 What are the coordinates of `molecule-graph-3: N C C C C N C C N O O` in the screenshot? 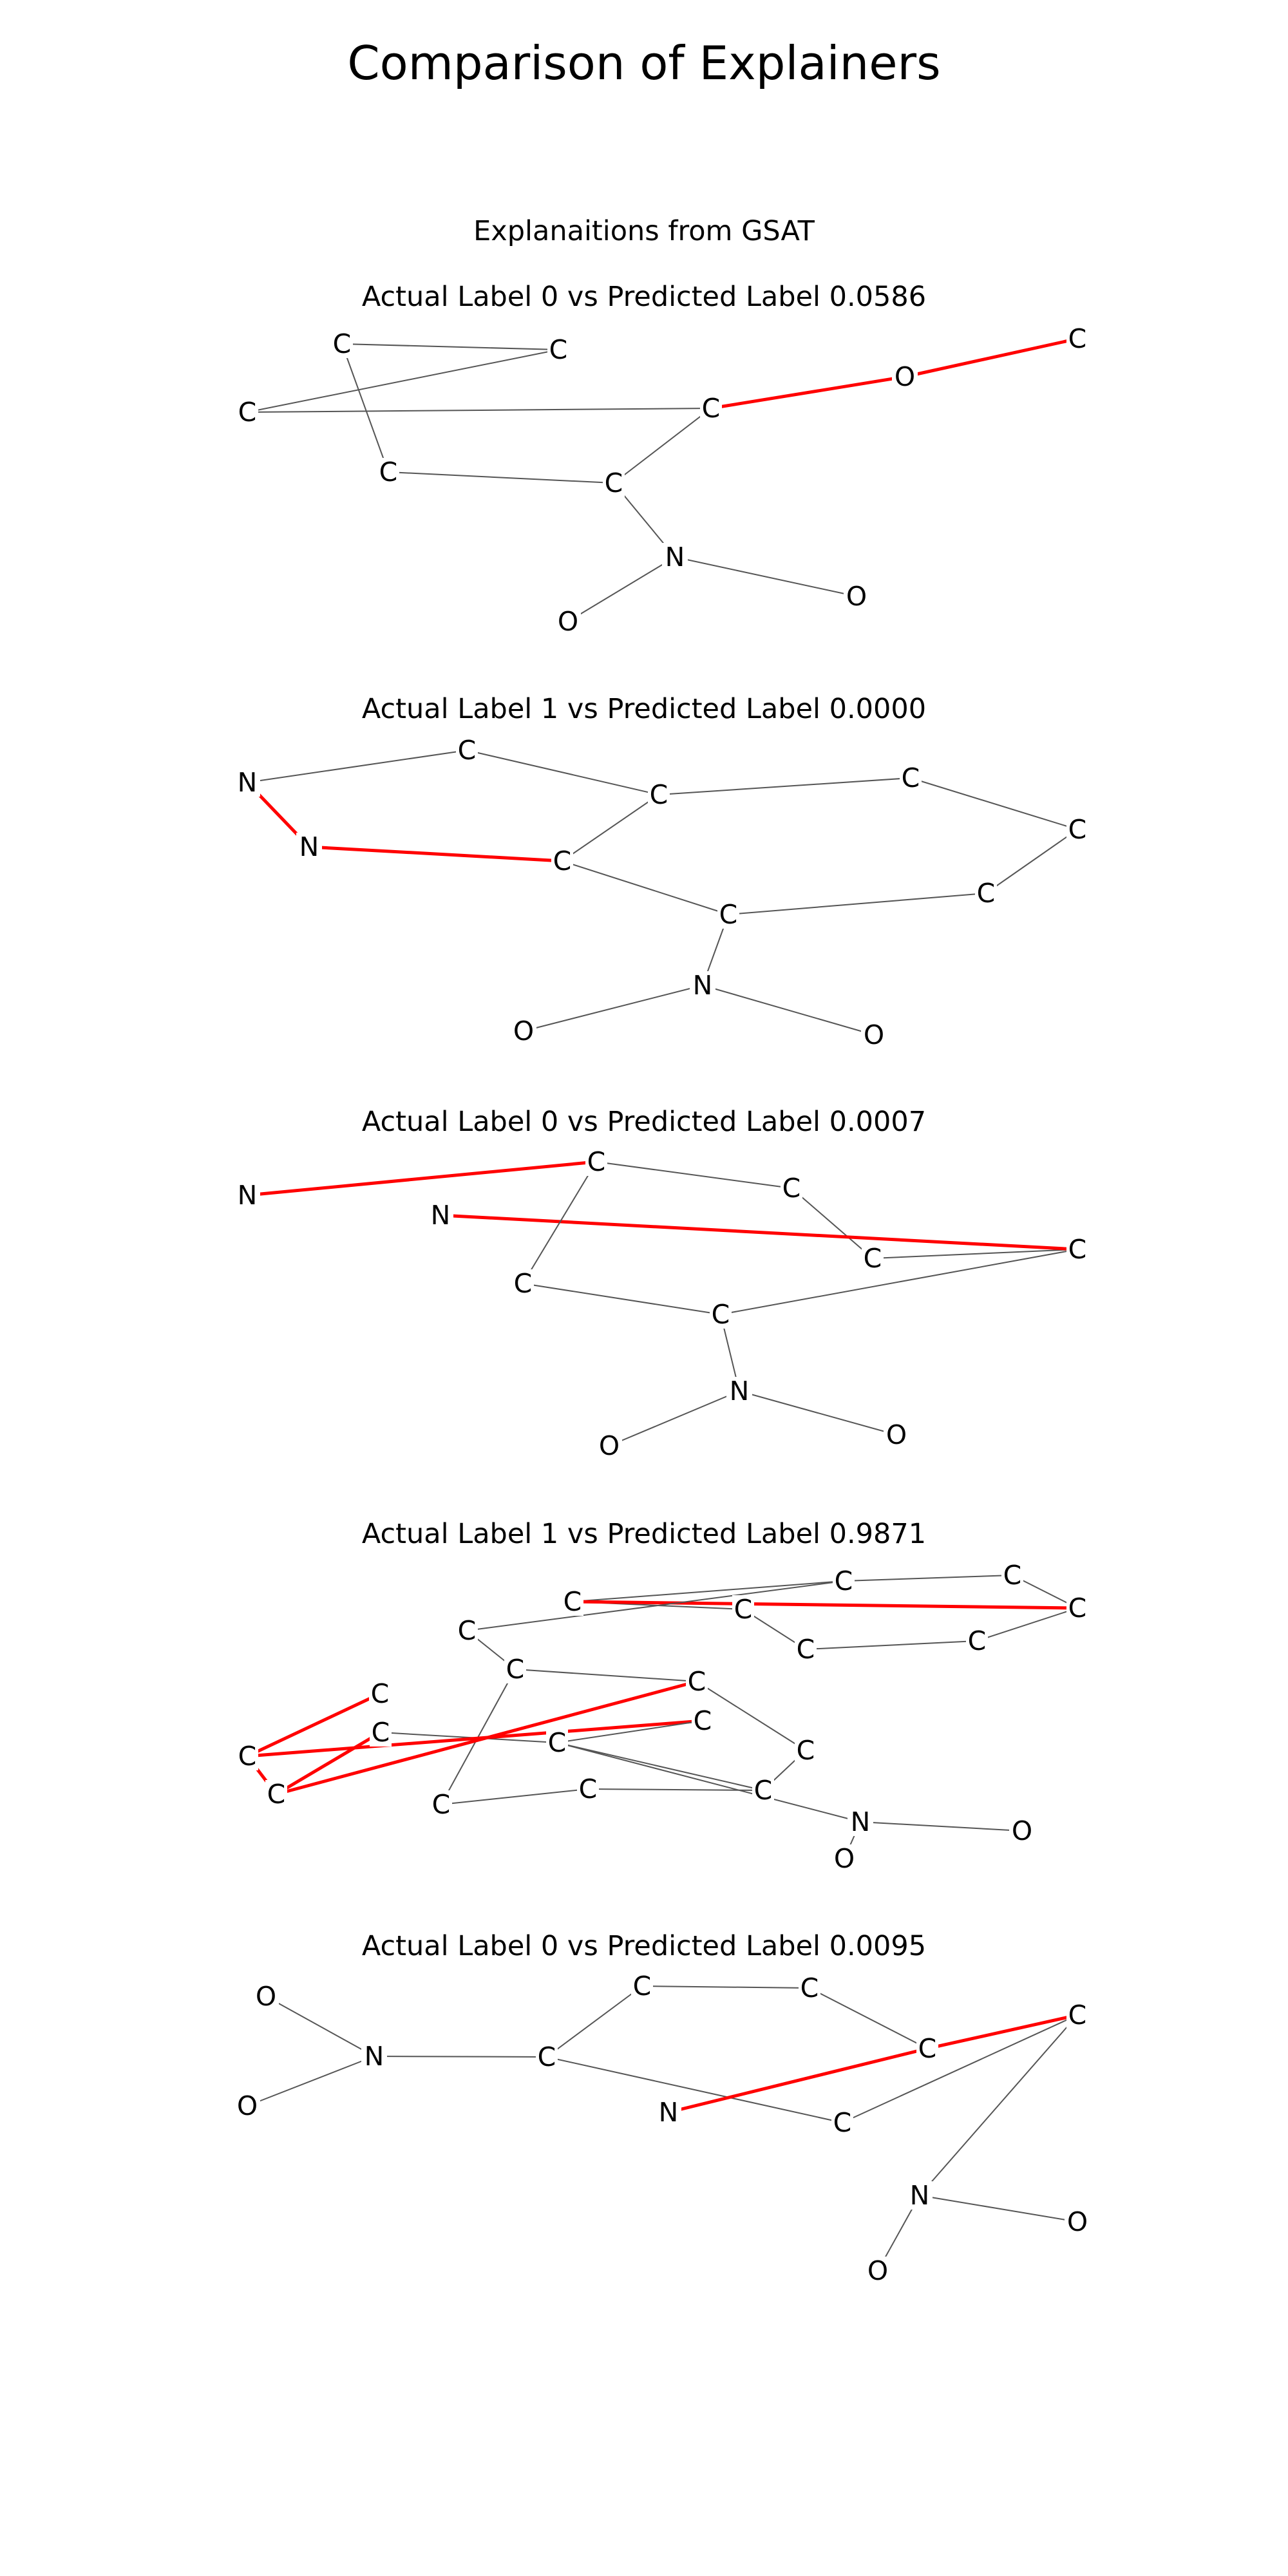 It's located at (661, 1303).